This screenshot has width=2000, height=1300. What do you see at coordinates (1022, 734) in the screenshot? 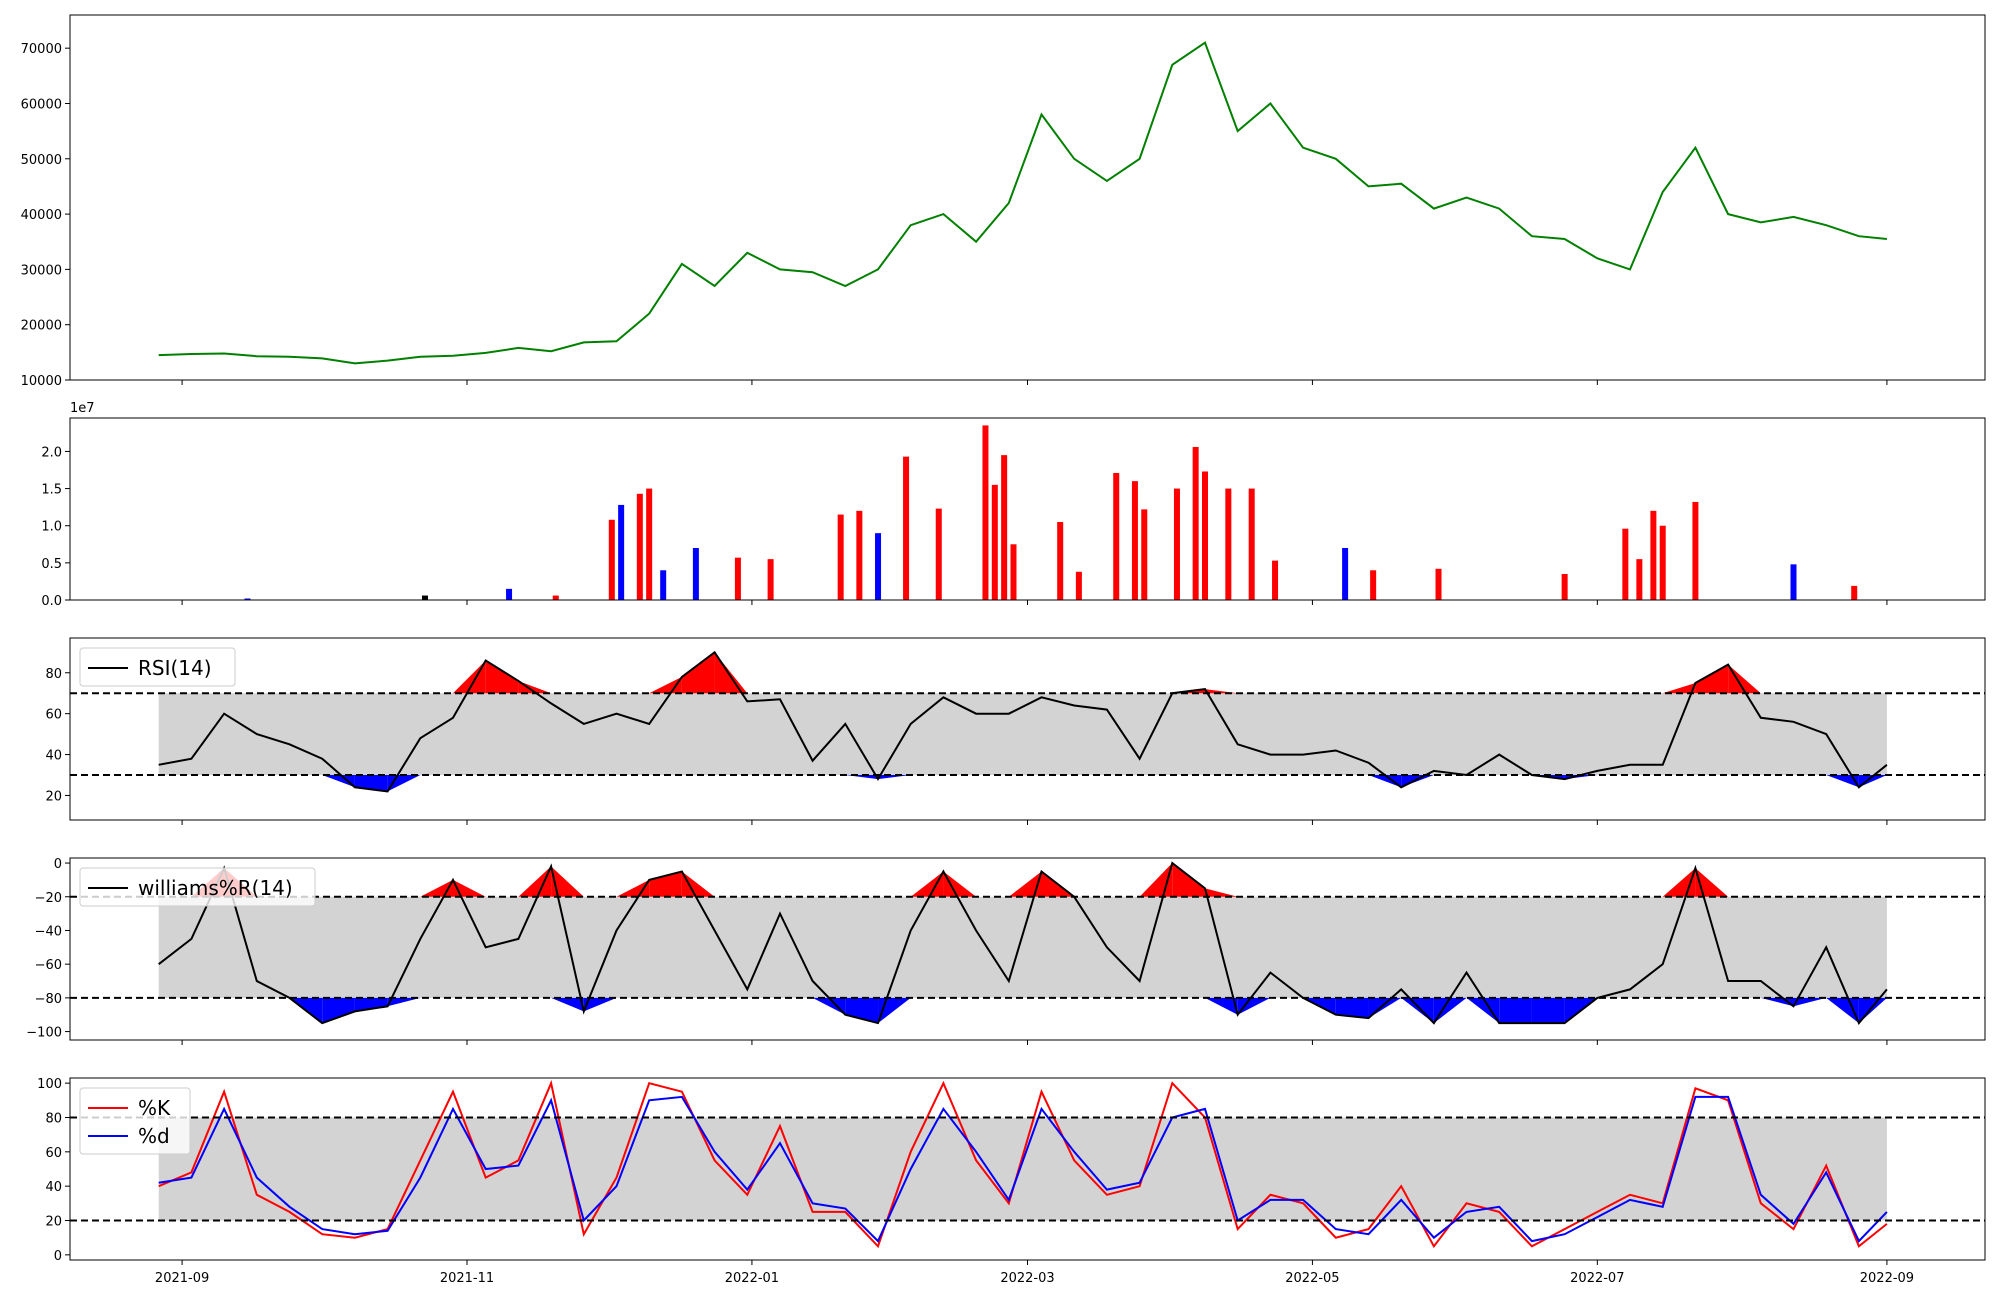
I see `band-rsi` at bounding box center [1022, 734].